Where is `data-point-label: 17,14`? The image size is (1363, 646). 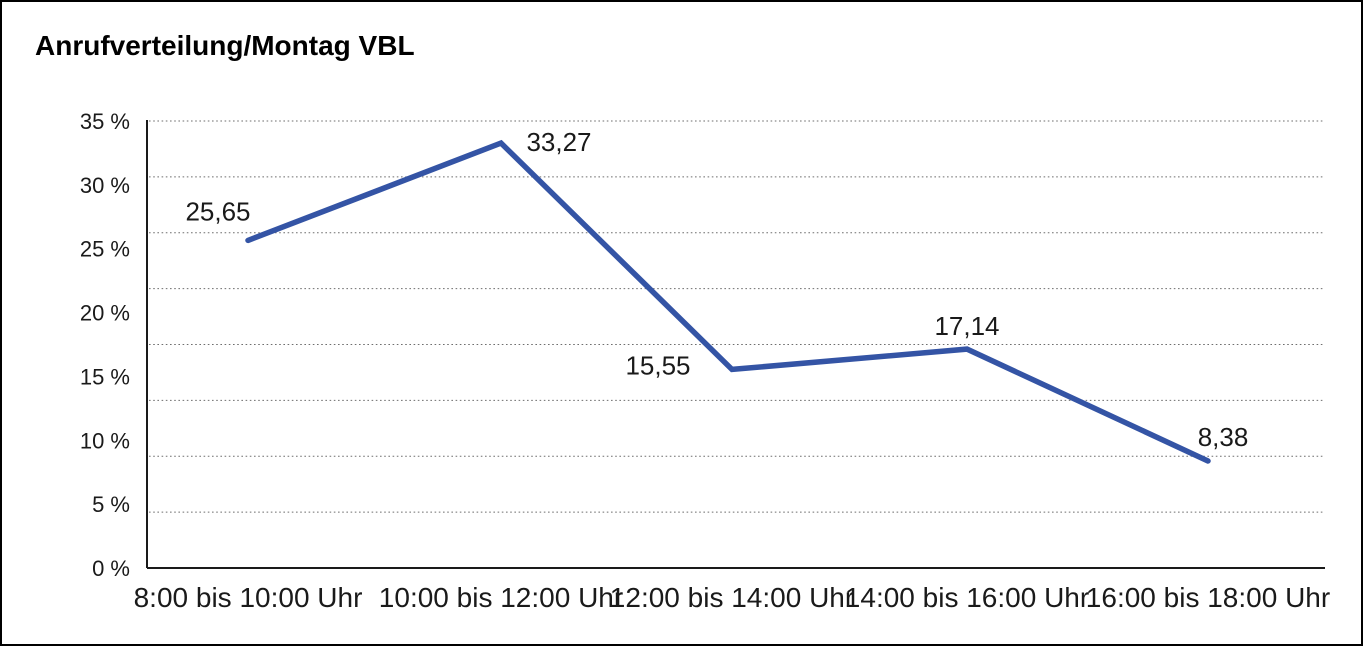
data-point-label: 17,14 is located at coordinates (966, 326).